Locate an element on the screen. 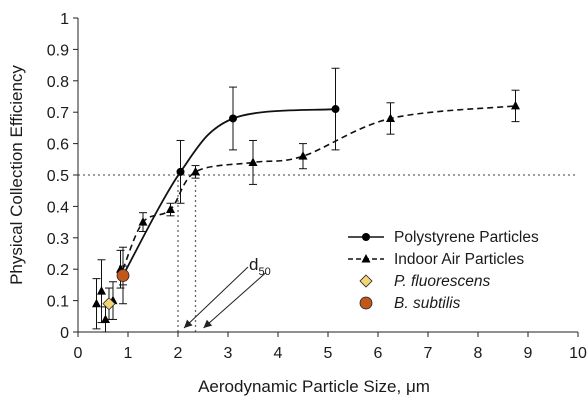 Image resolution: width=588 pixels, height=399 pixels. p-fluorescens-point is located at coordinates (109, 304).